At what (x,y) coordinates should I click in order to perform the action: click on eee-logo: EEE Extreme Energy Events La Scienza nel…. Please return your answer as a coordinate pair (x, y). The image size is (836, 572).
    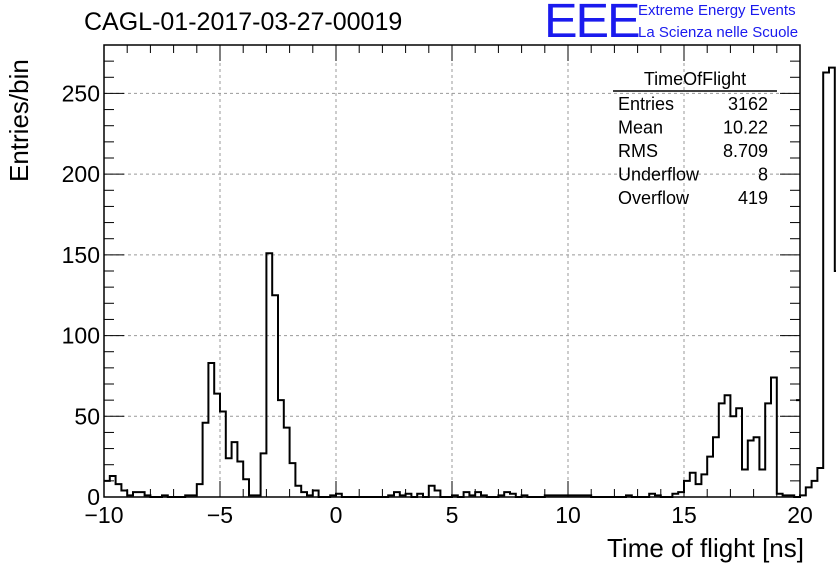
    Looking at the image, I should click on (689, 24).